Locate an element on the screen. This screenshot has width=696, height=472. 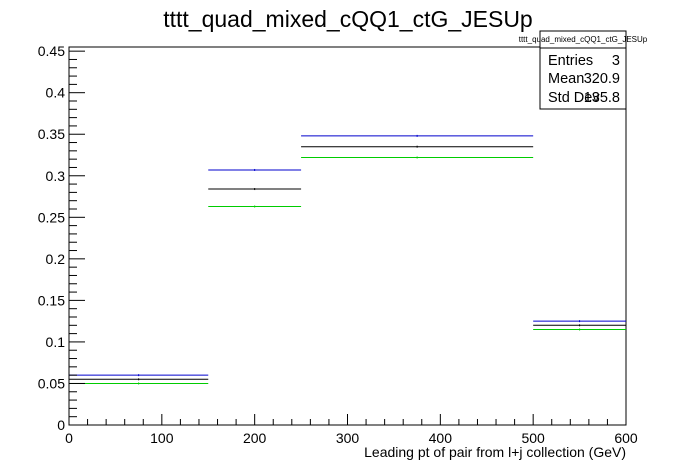
stats-stddev-value: 135.8 is located at coordinates (602, 98).